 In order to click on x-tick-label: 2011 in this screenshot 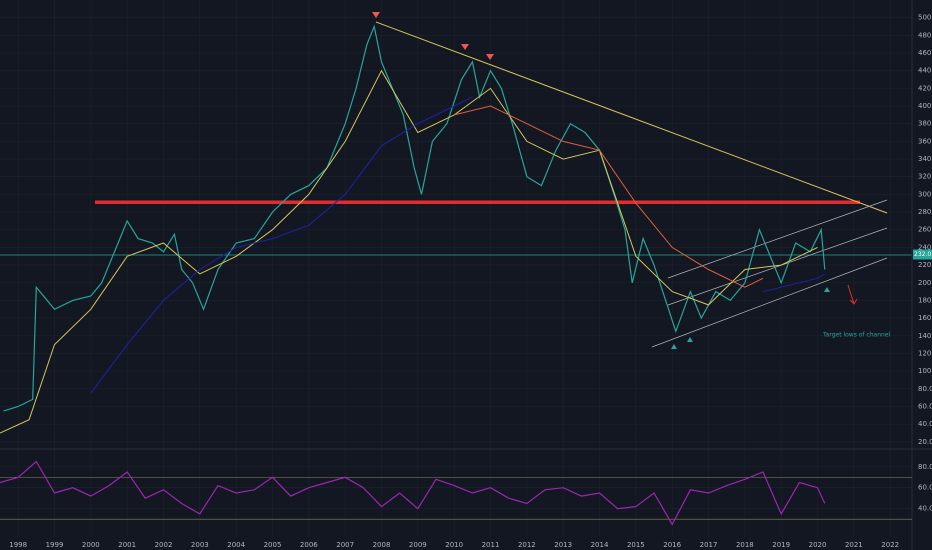, I will do `click(491, 545)`.